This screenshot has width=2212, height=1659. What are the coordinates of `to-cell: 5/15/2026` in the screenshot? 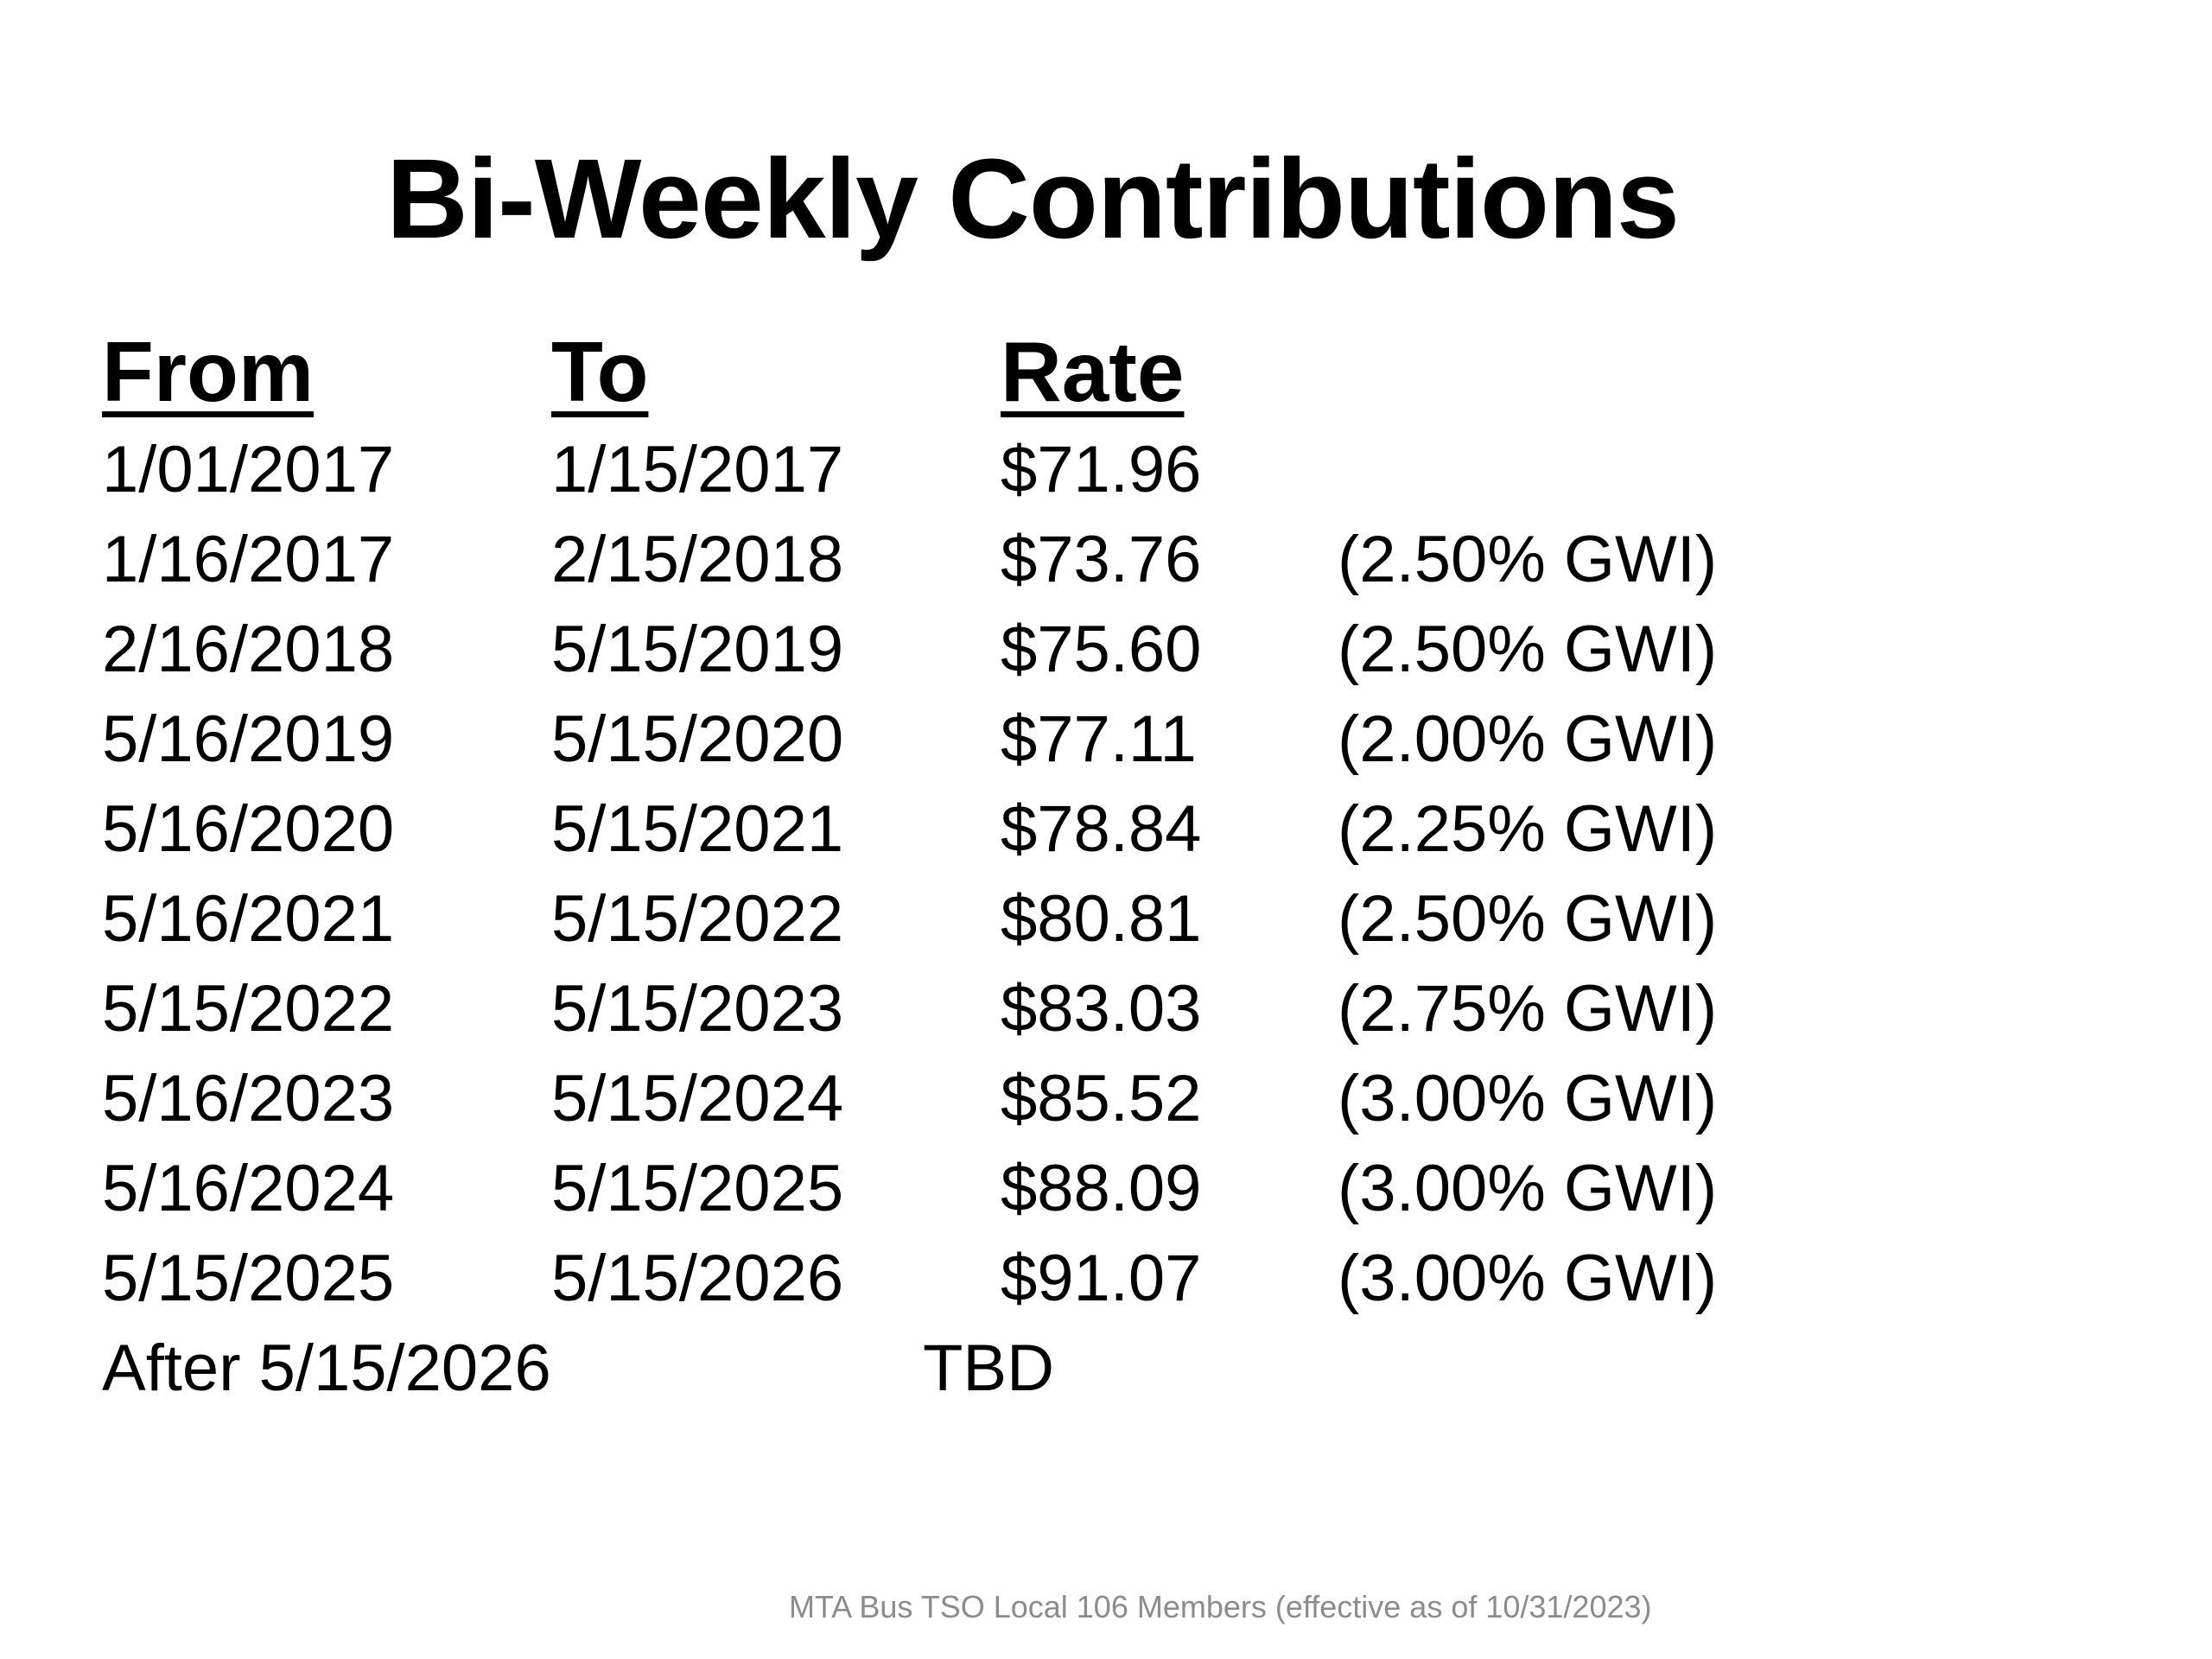 It's located at (697, 1278).